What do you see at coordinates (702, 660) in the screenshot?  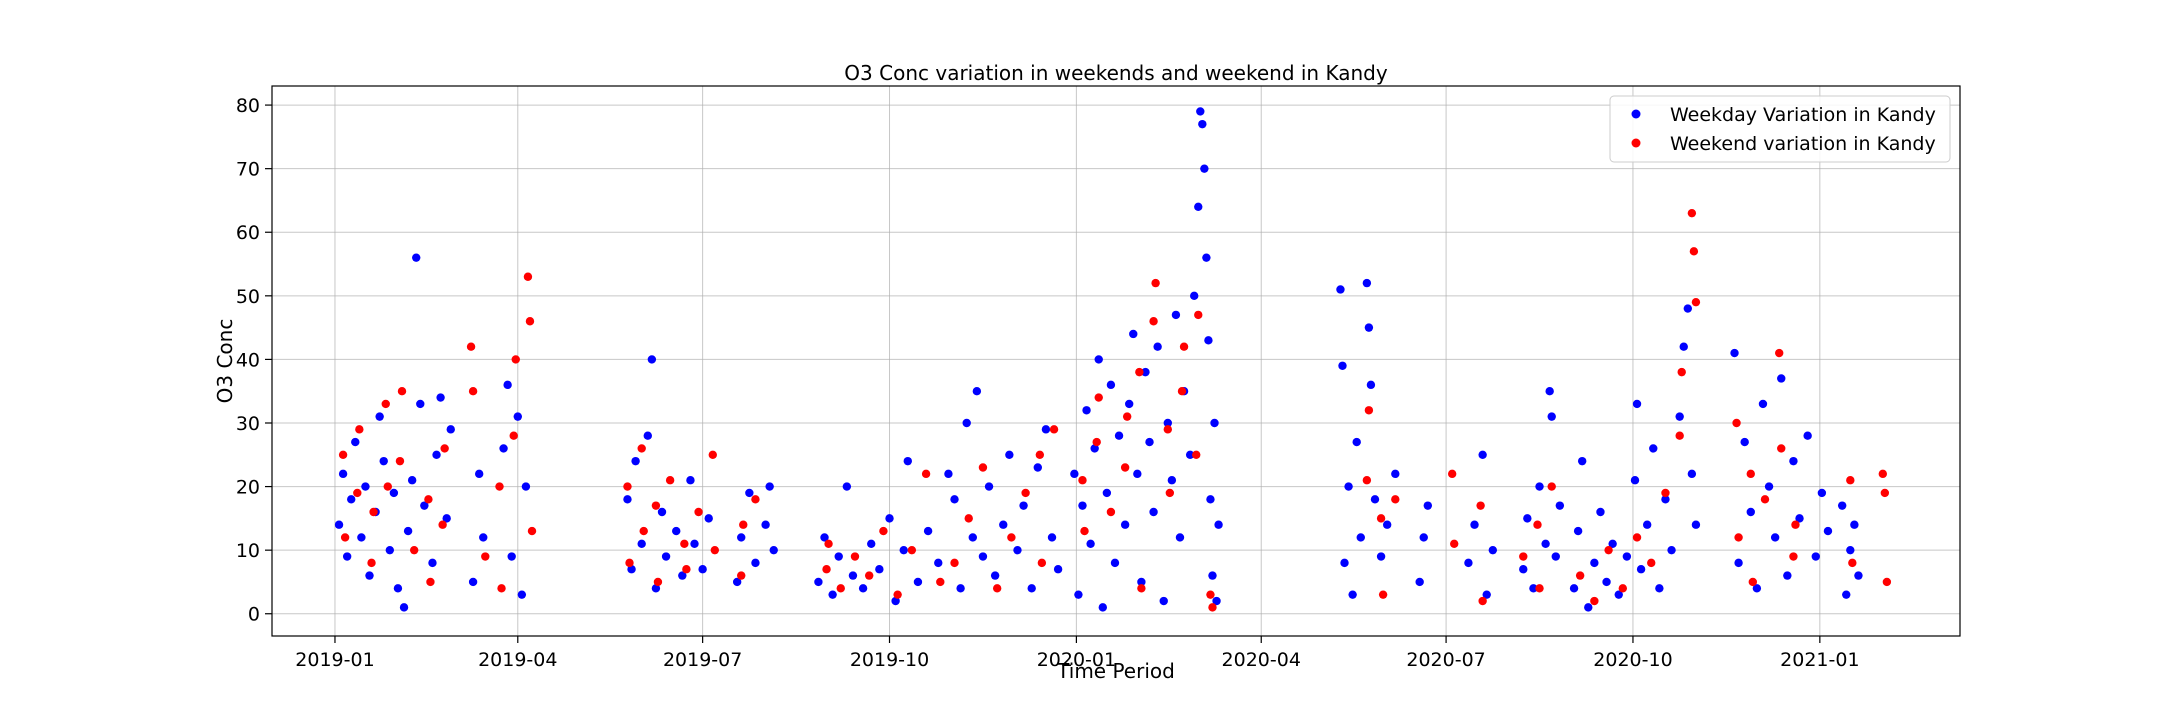 I see `x-tick-label: 2019-07` at bounding box center [702, 660].